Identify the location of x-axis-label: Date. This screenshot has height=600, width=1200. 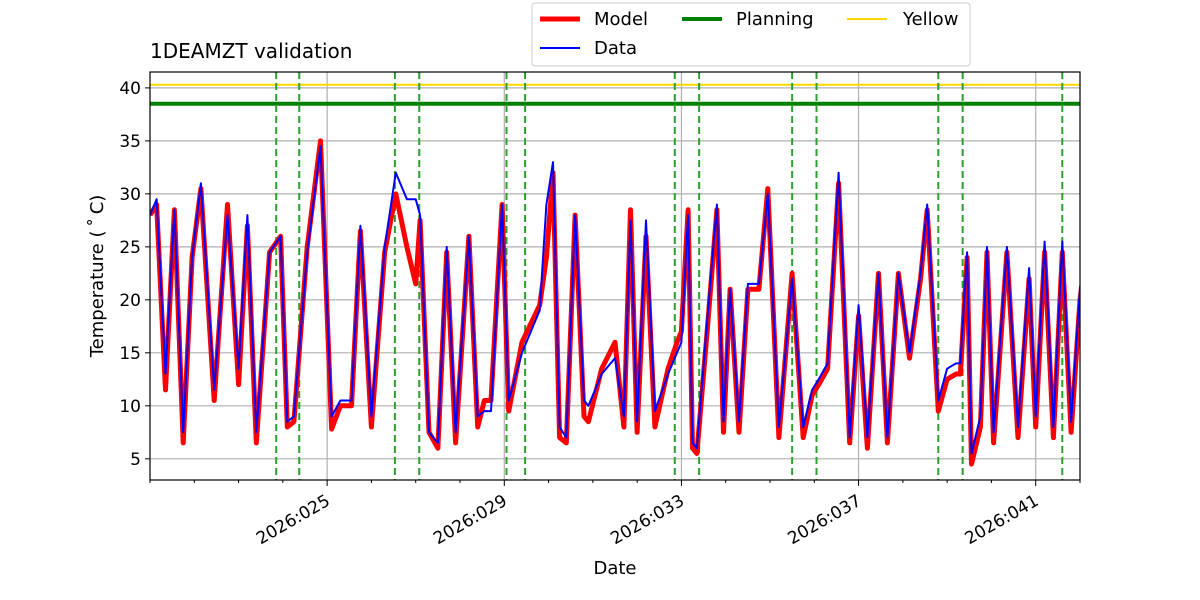
(614, 568).